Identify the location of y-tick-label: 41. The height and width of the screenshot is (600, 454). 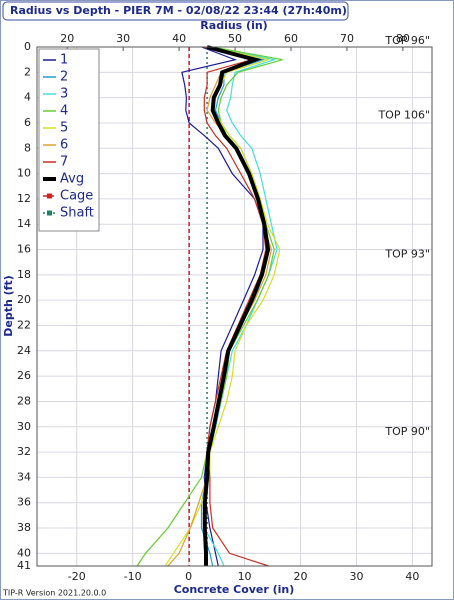
(24, 565).